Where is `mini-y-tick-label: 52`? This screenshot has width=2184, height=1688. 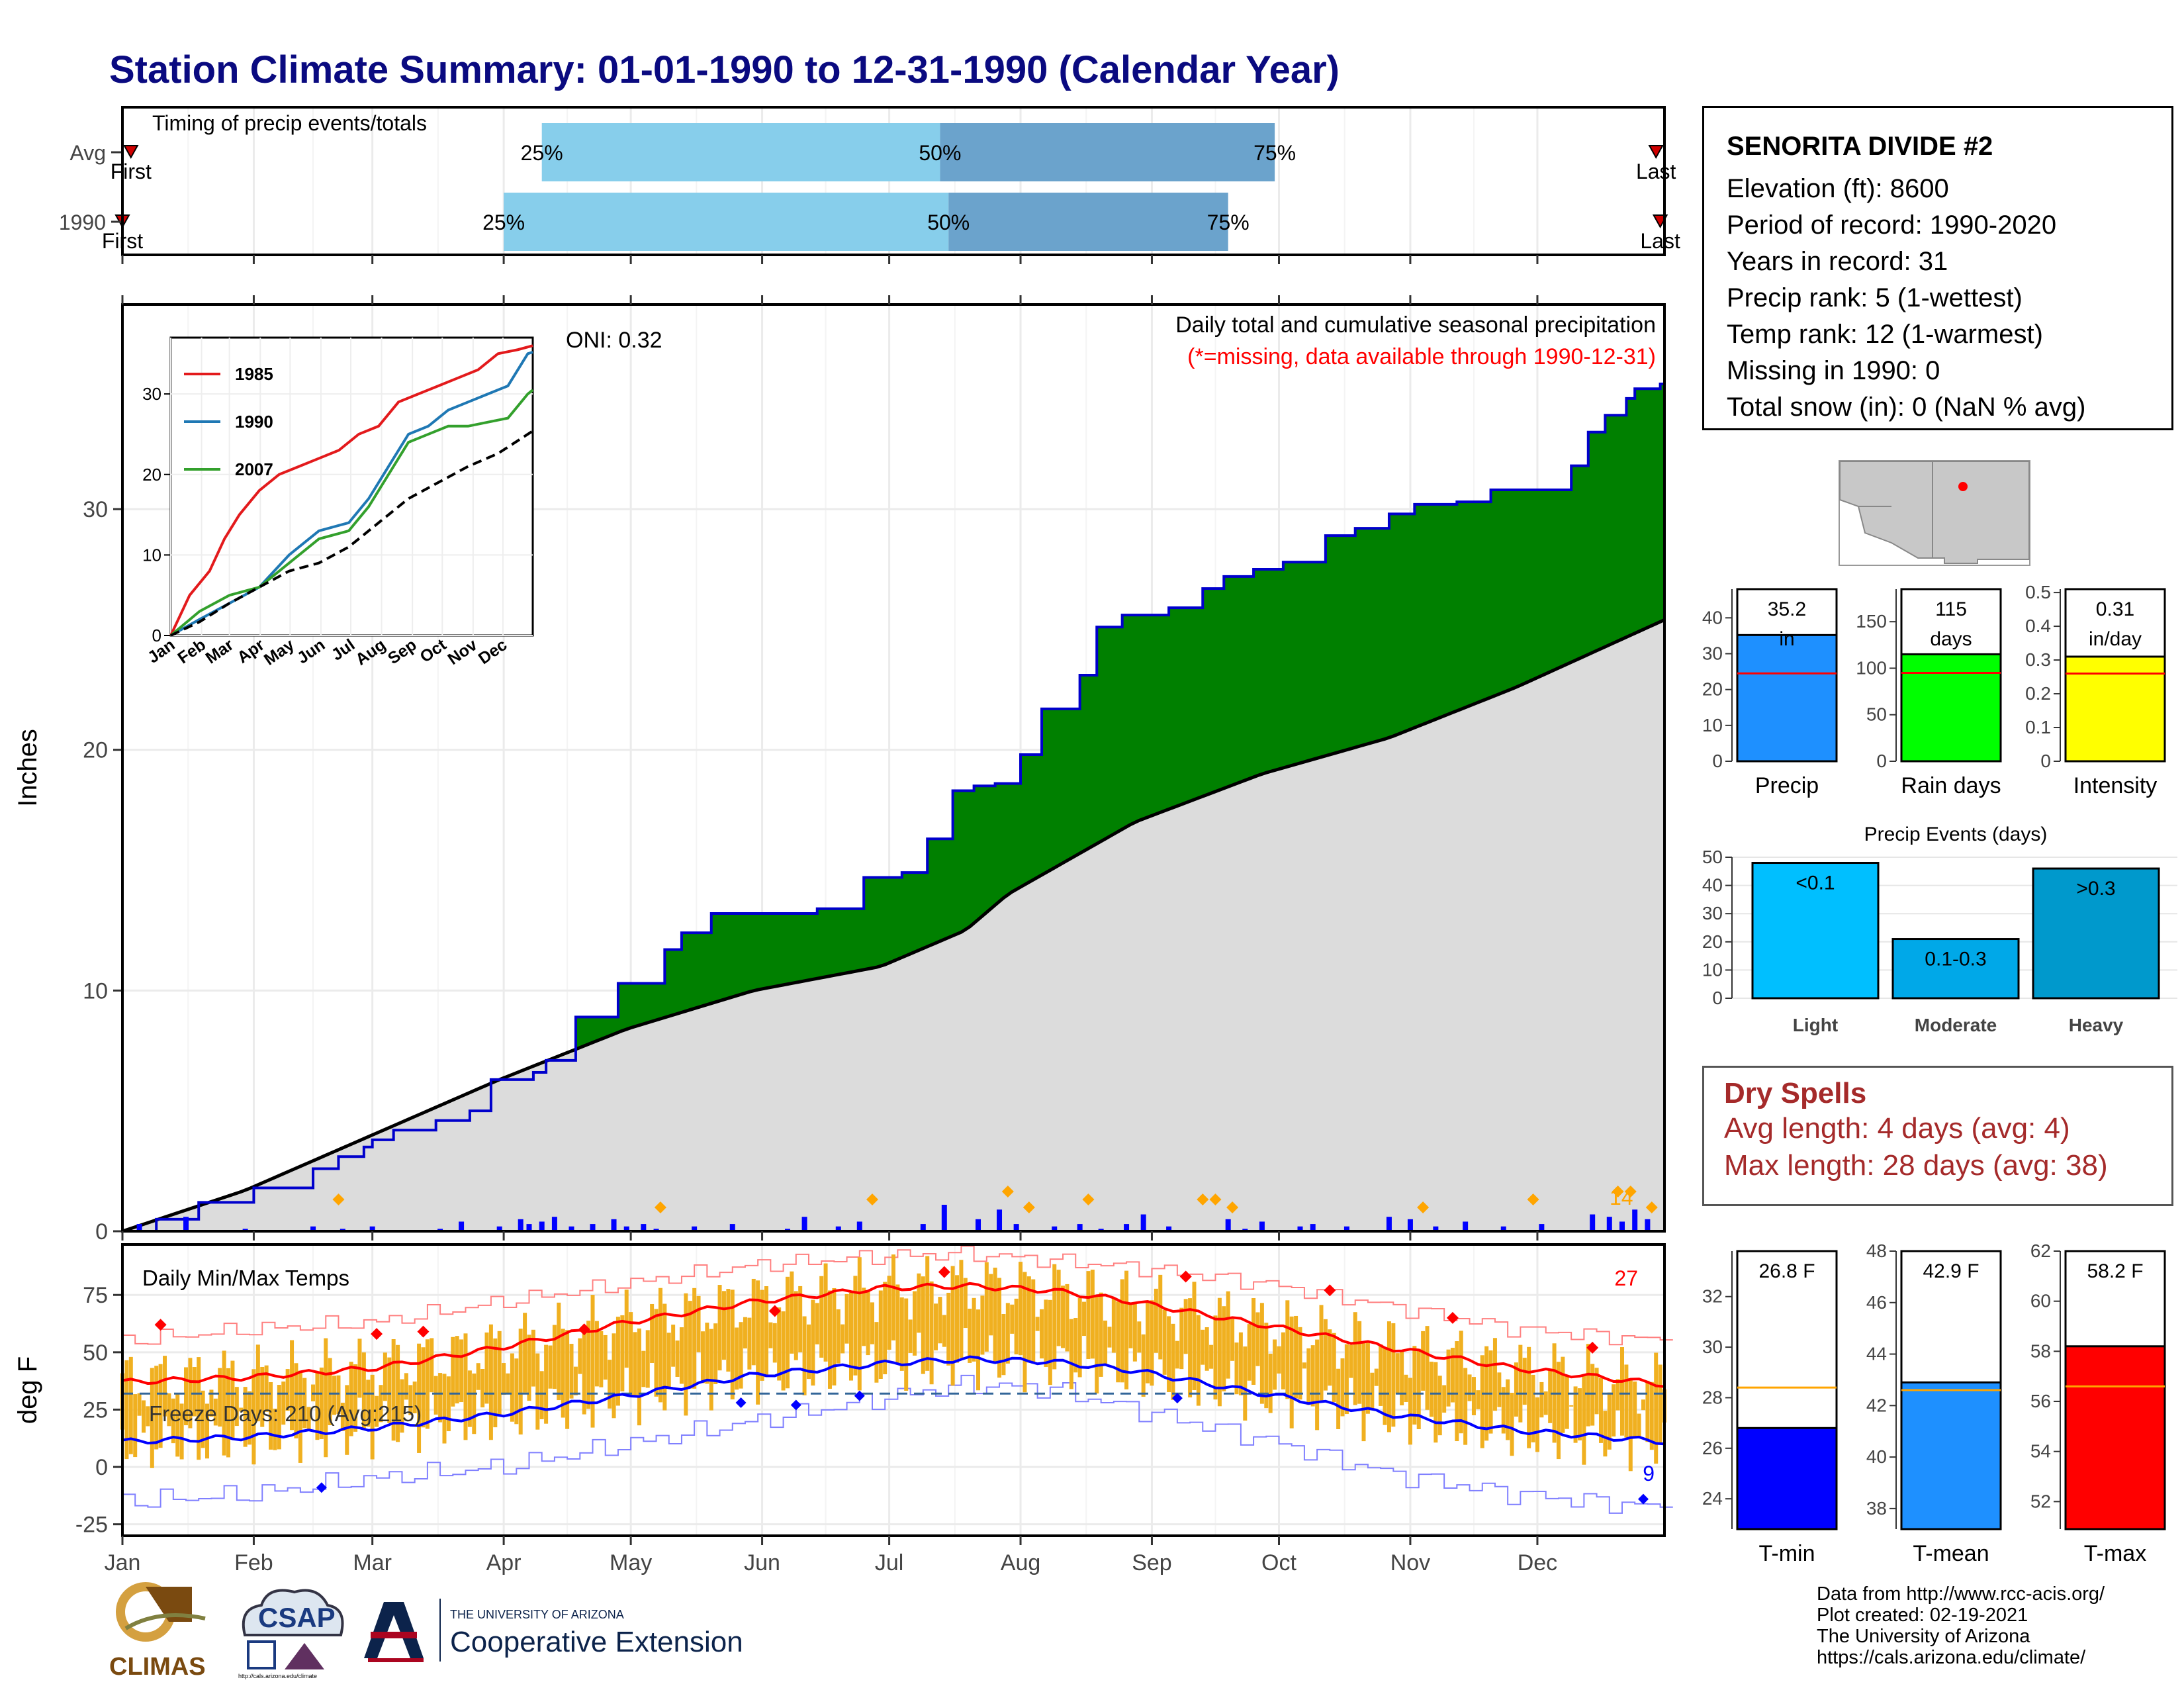
mini-y-tick-label: 52 is located at coordinates (2040, 1501).